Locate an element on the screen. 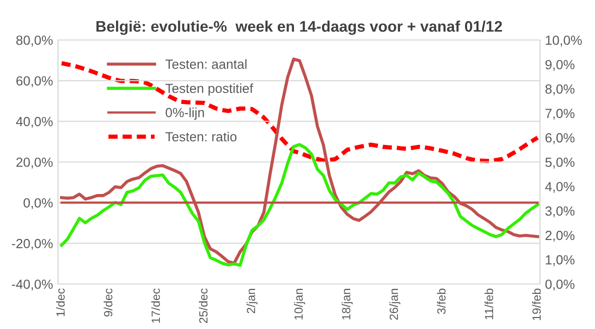 This screenshot has height=329, width=595. y-tick-label: 80,0% is located at coordinates (34, 41).